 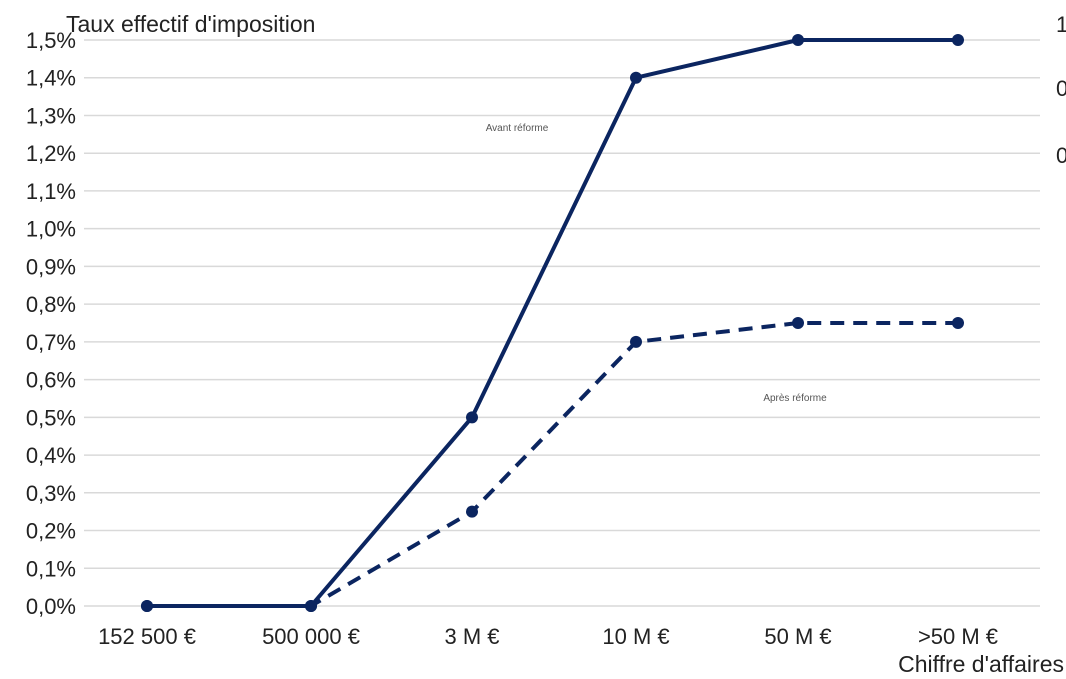 What do you see at coordinates (51, 153) in the screenshot?
I see `y-tick-label: 1,2%` at bounding box center [51, 153].